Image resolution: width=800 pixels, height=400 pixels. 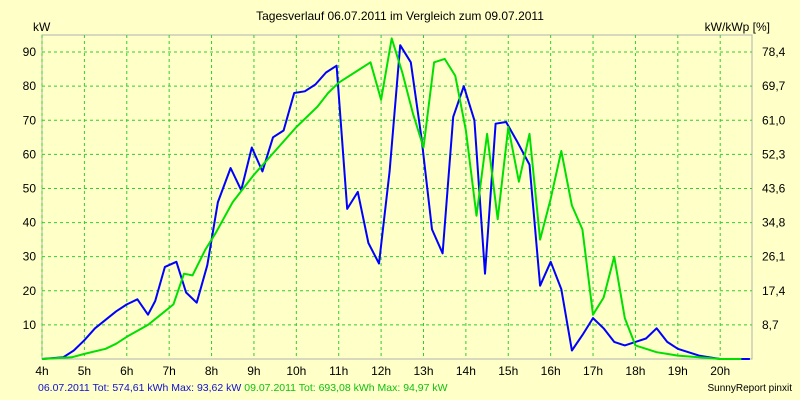 What do you see at coordinates (30, 86) in the screenshot?
I see `y-tick-label: 80` at bounding box center [30, 86].